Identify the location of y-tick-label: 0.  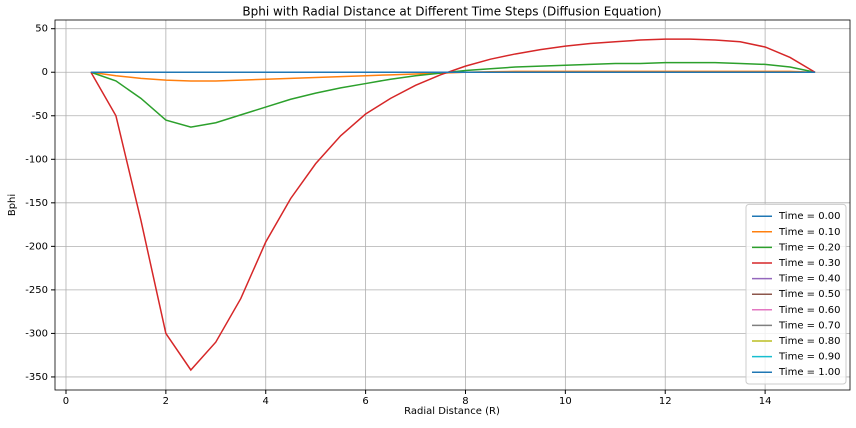
(45, 72).